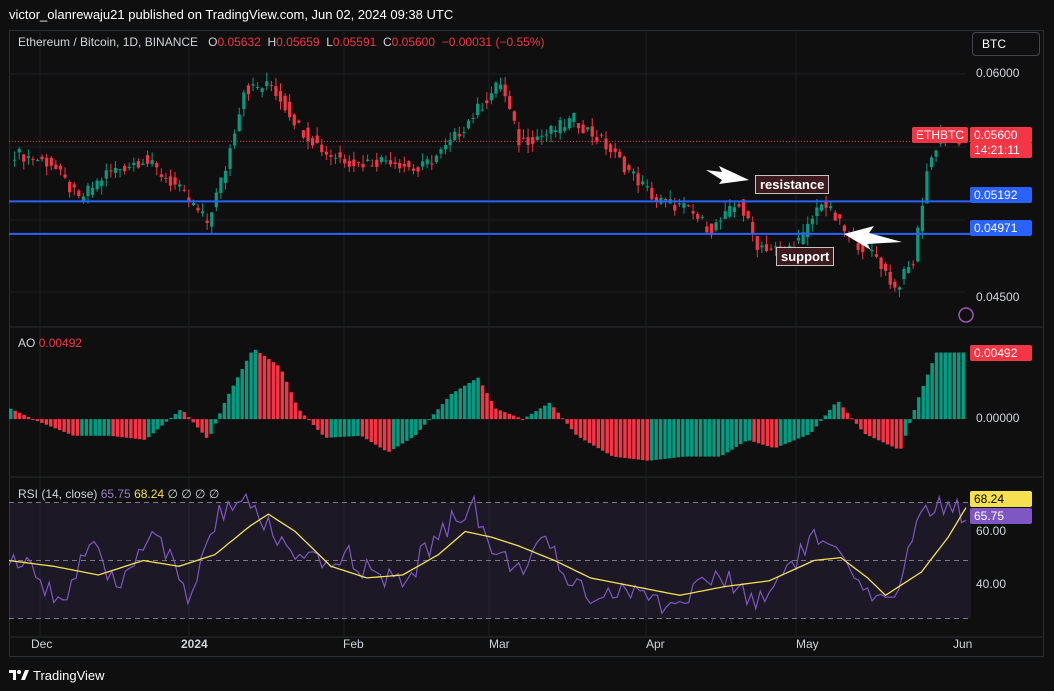  I want to click on alert-icon, so click(966, 315).